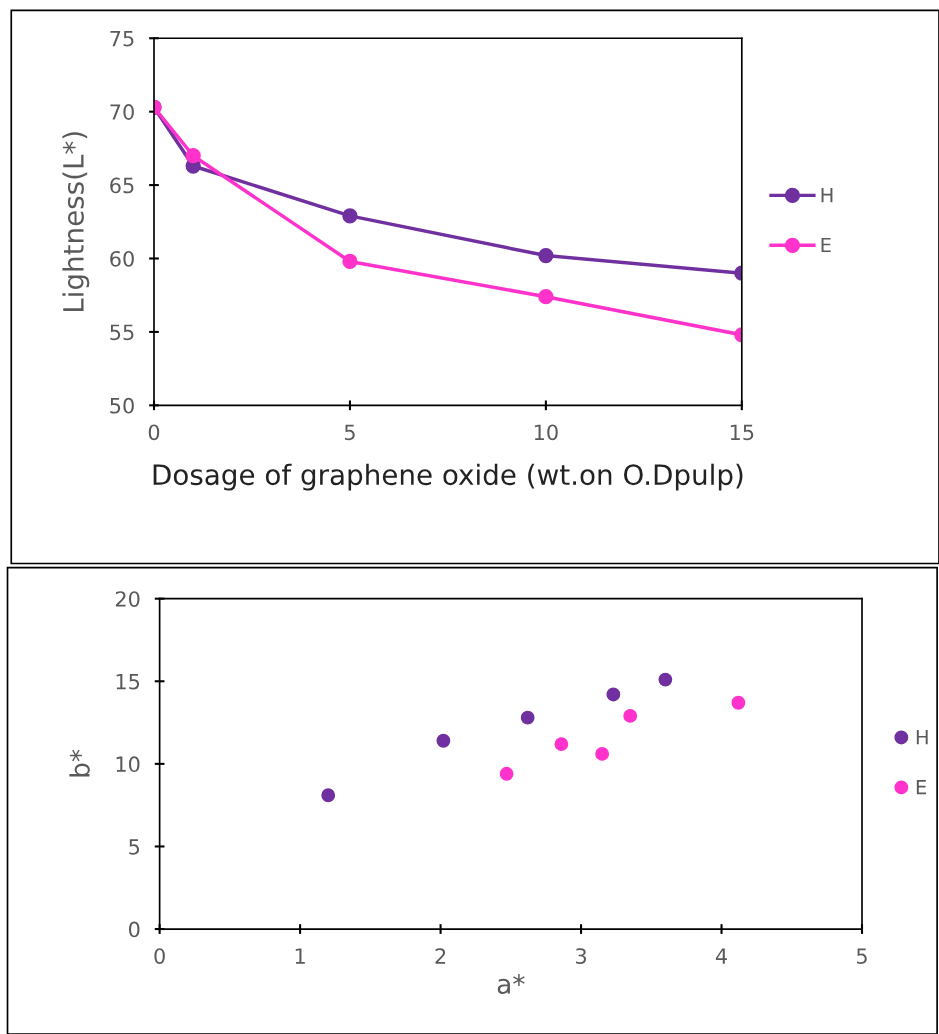 This screenshot has width=939, height=1034. I want to click on y-tick-label: 5, so click(134, 847).